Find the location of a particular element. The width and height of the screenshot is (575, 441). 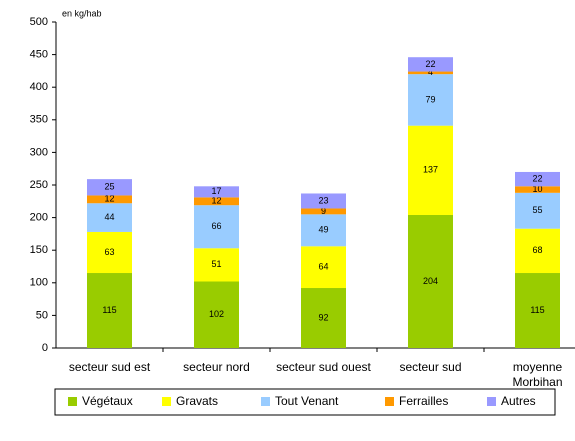

y-tick-label: 500 is located at coordinates (39, 22).